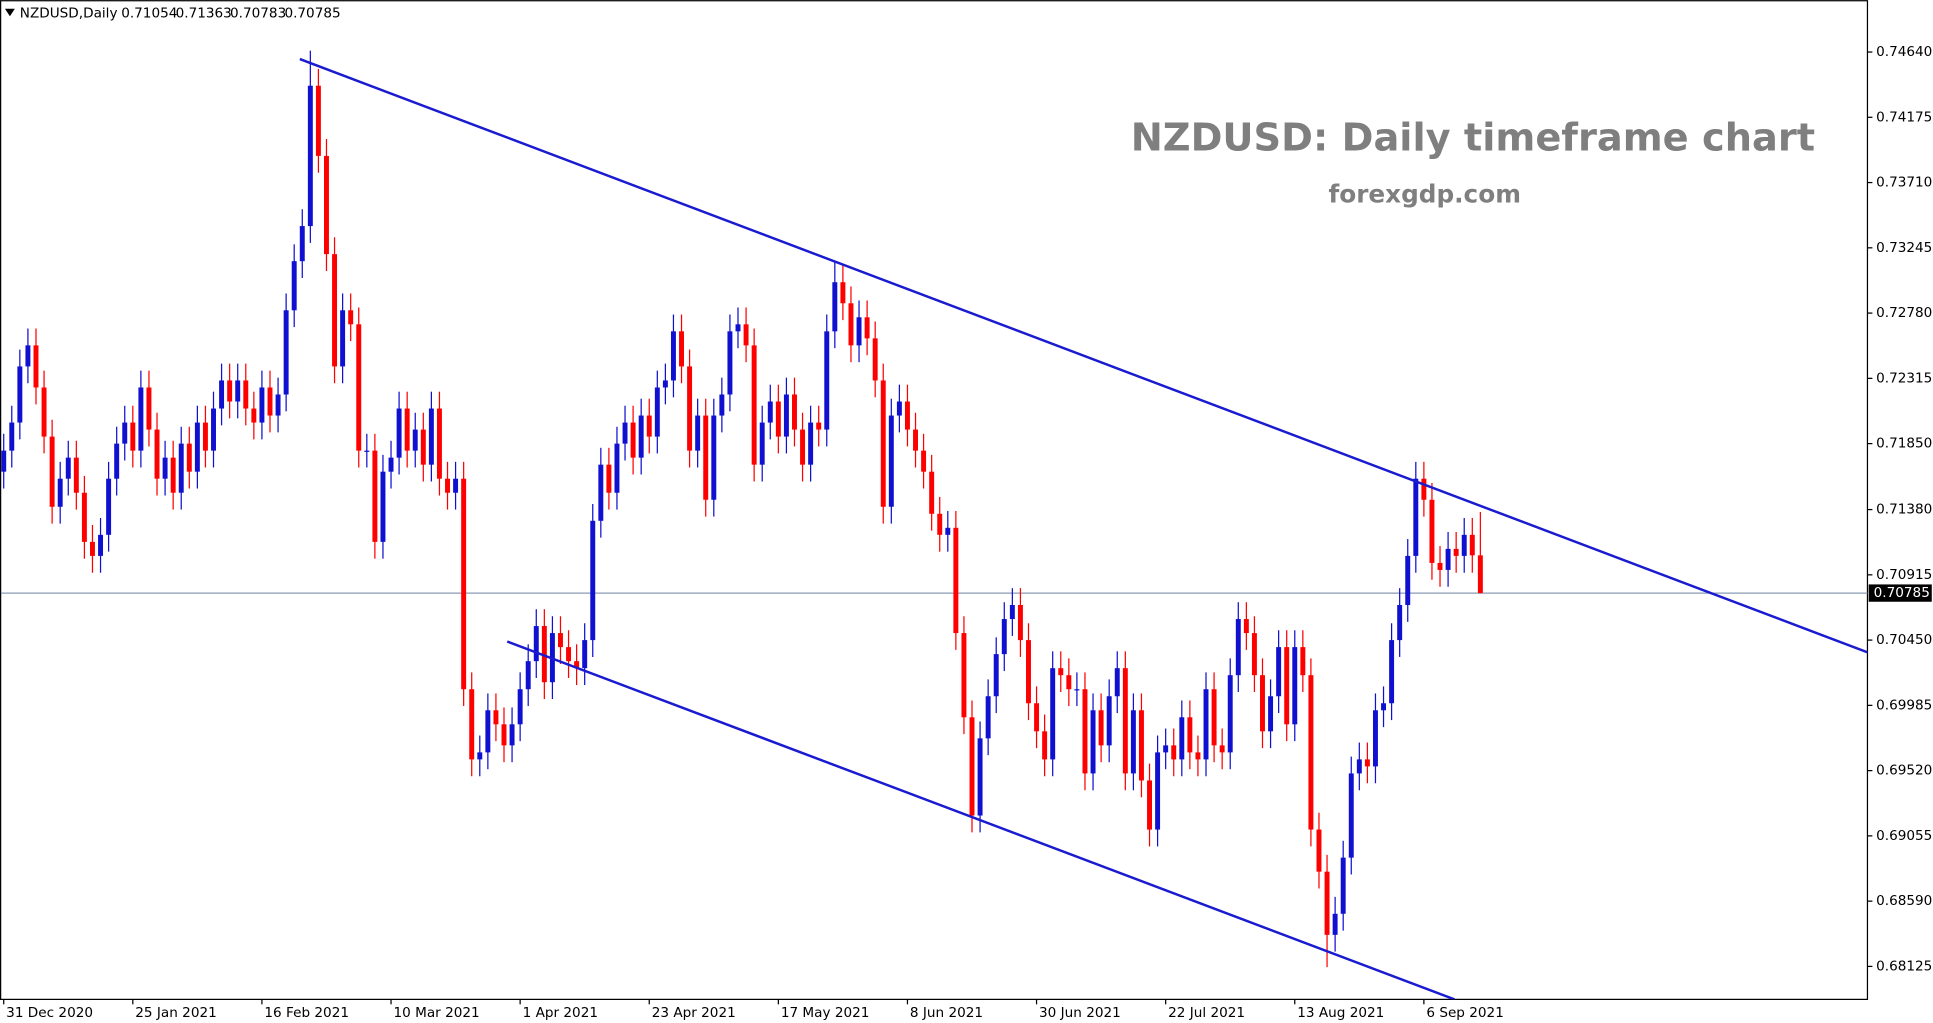 The height and width of the screenshot is (1023, 1933). Describe the element at coordinates (1900, 593) in the screenshot. I see `price-label-box` at that location.